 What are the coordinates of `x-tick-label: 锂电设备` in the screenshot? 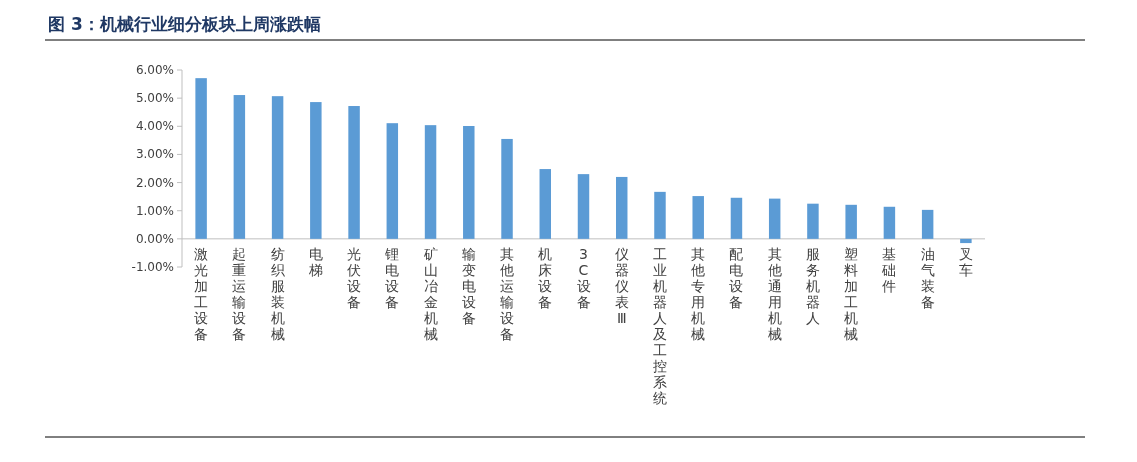 It's located at (392, 277).